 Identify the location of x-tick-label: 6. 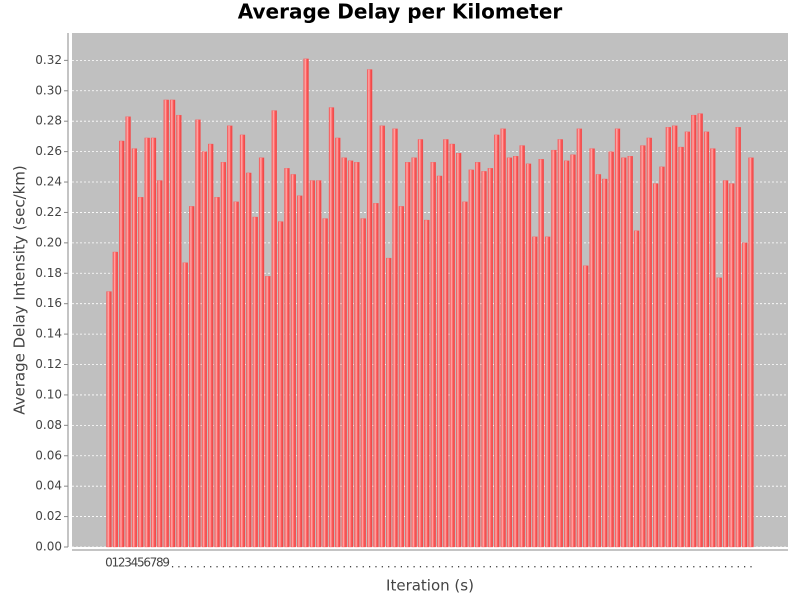
(147, 563).